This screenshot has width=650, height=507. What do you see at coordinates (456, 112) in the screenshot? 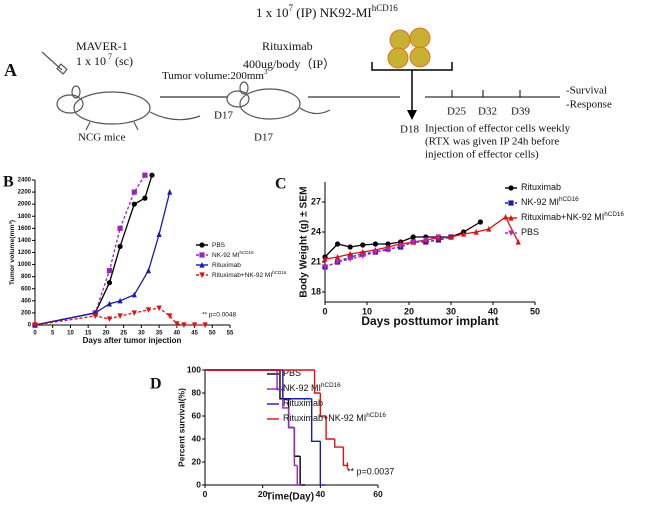
I see `day-label: D25` at bounding box center [456, 112].